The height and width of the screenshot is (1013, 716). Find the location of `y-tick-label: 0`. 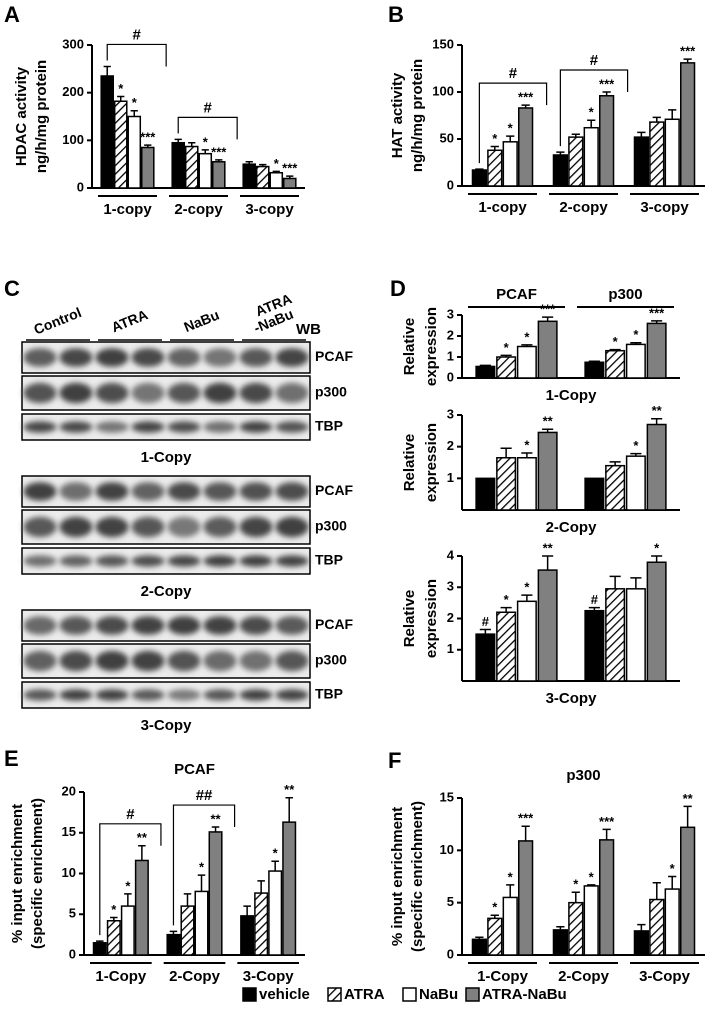

y-tick-label: 0 is located at coordinates (72, 953).